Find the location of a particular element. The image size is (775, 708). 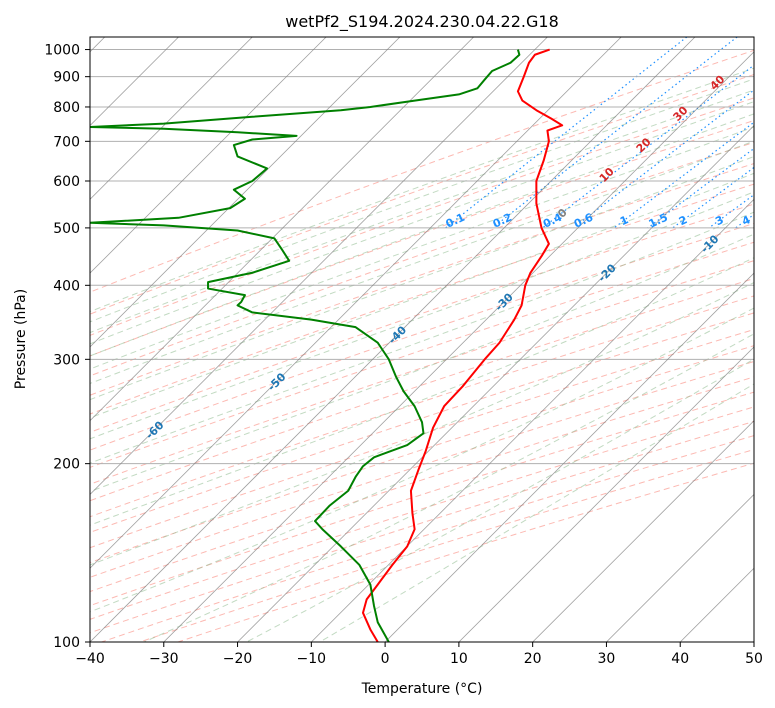

y-tick-label: 500 is located at coordinates (66, 229).